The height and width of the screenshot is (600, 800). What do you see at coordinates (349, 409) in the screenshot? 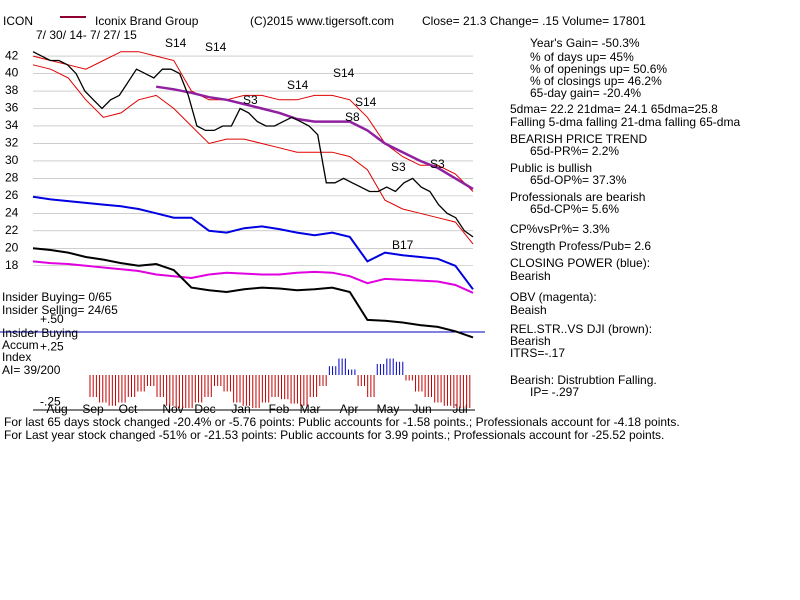
I see `x-tick-label: Apr` at bounding box center [349, 409].